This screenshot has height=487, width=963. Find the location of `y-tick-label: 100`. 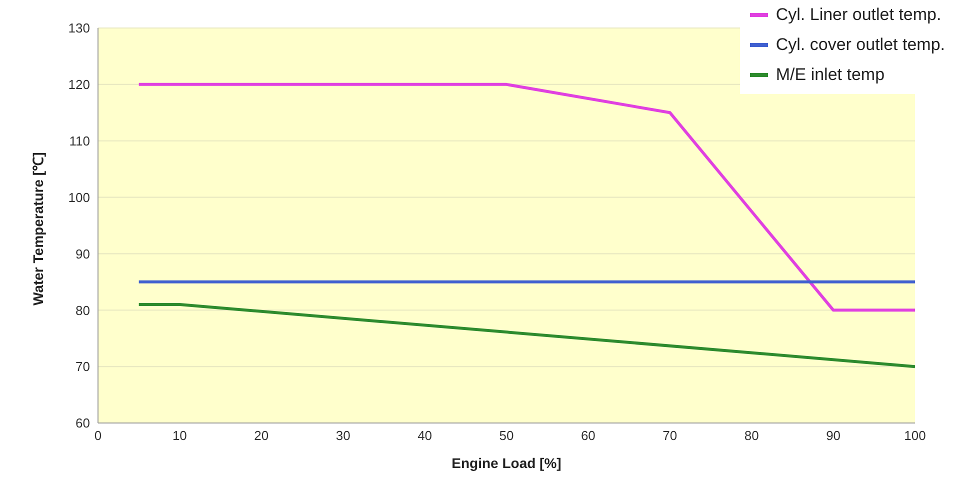

y-tick-label: 100 is located at coordinates (79, 197).